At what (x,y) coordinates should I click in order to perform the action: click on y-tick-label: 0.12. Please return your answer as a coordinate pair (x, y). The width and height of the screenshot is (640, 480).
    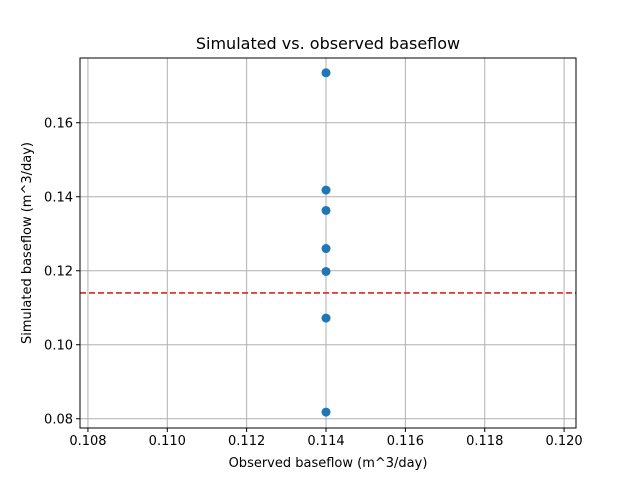
    Looking at the image, I should click on (58, 271).